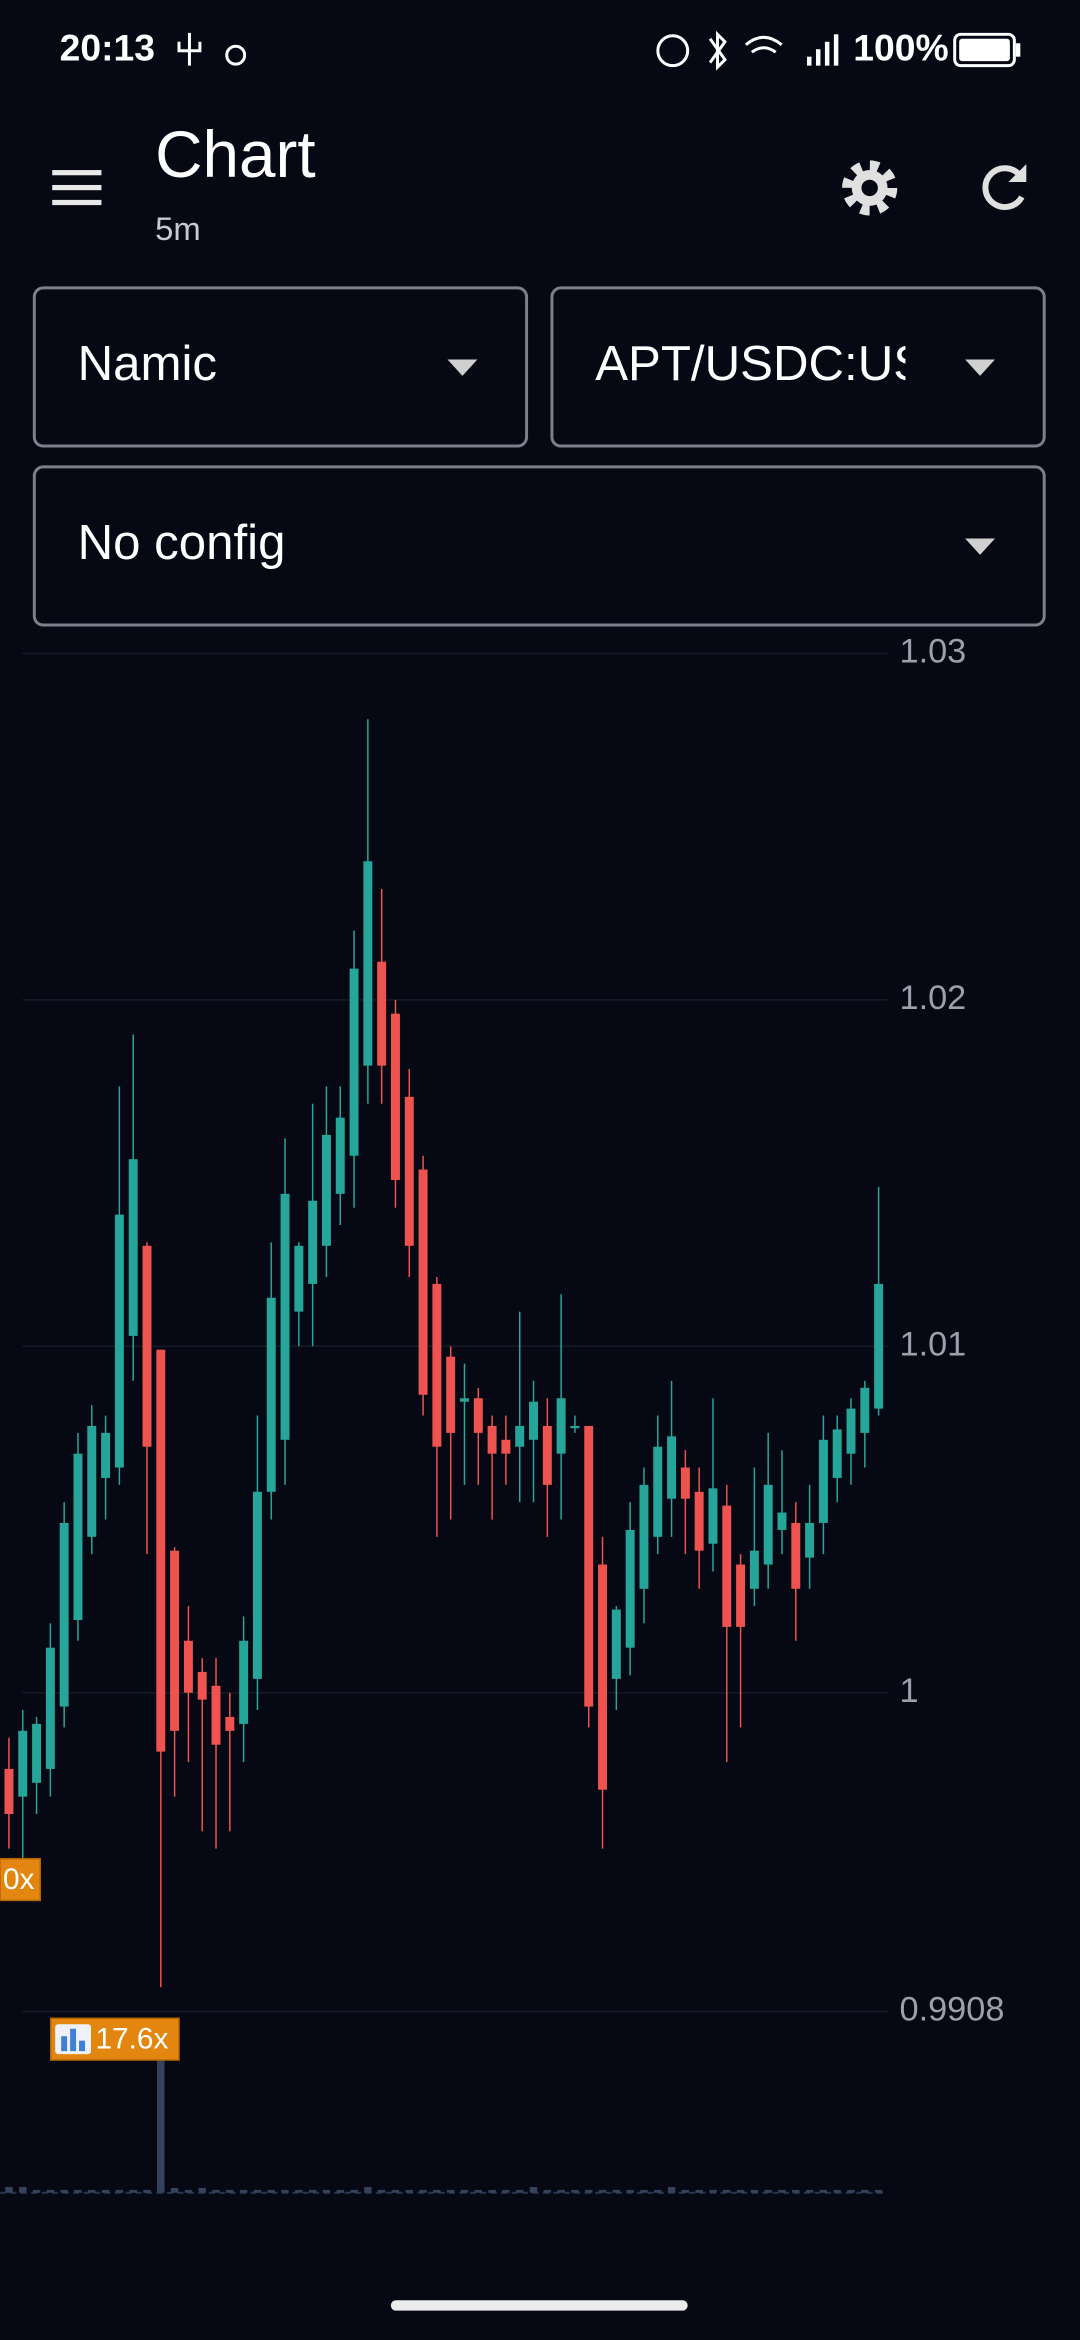  I want to click on status-time: 20:13, so click(107, 48).